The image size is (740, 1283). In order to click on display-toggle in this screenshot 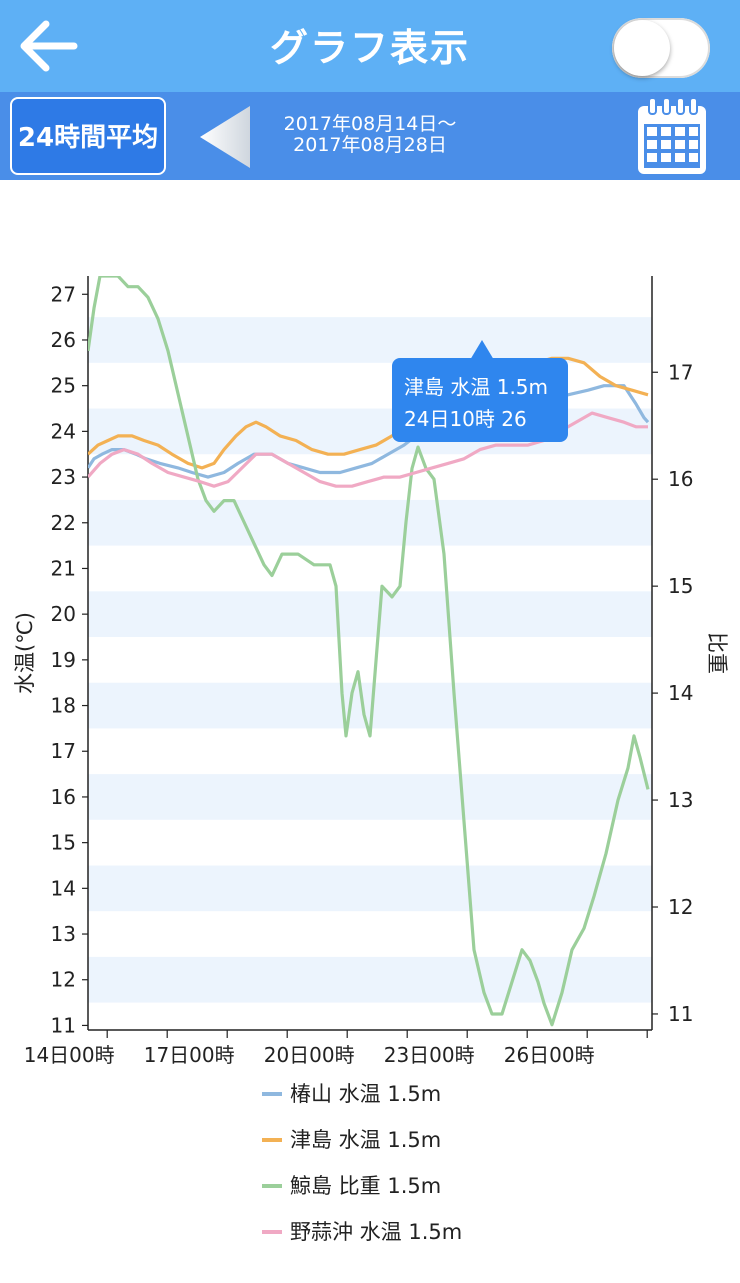, I will do `click(661, 48)`.